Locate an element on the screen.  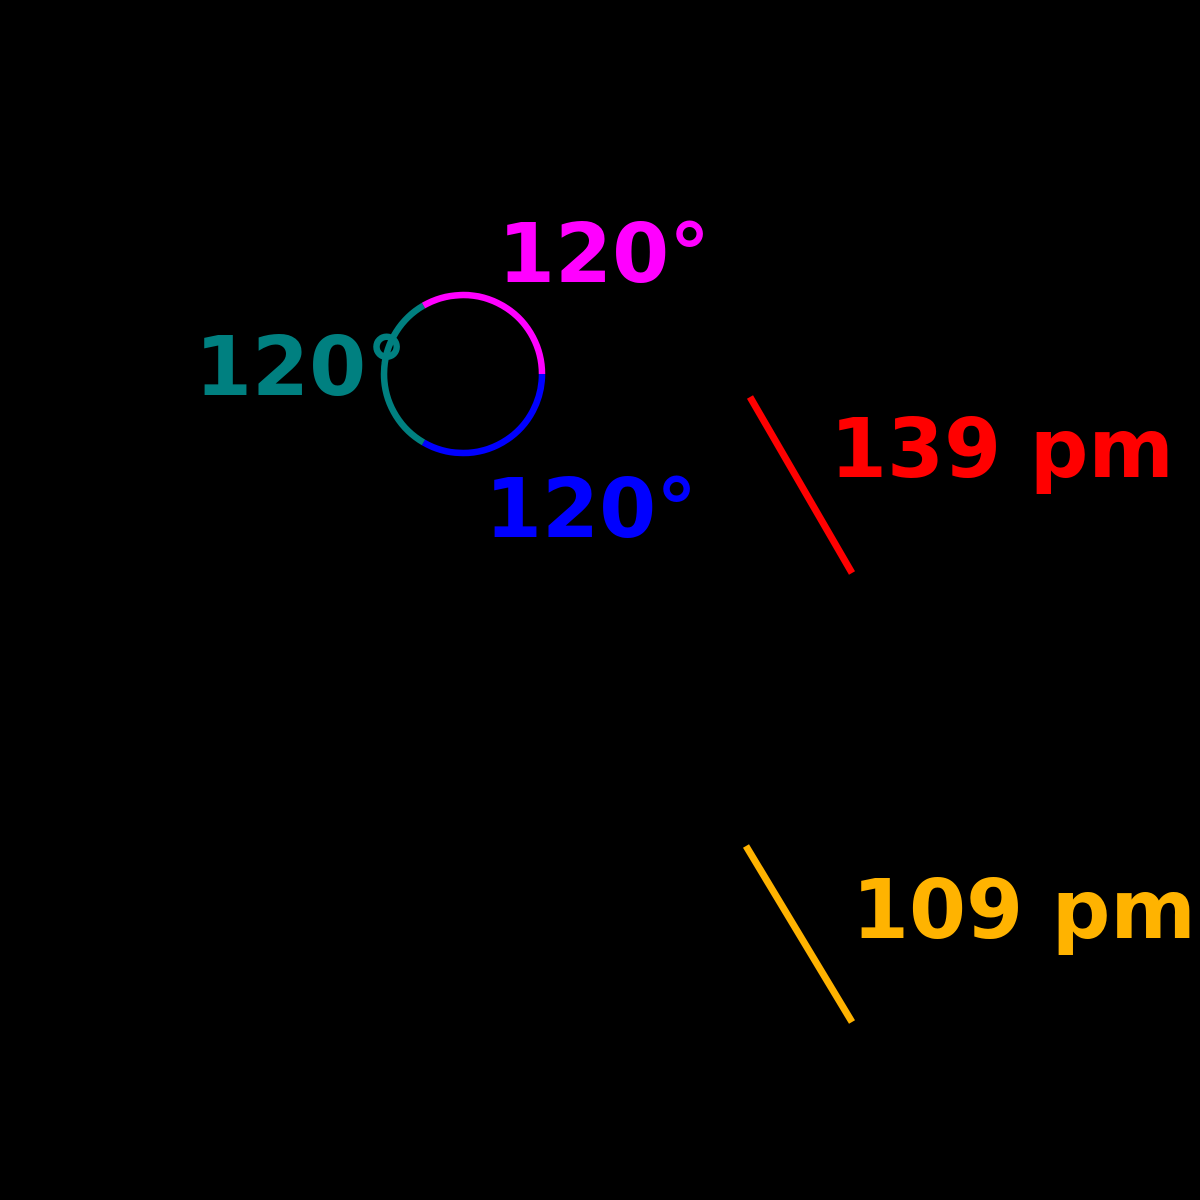
bond-length-label-ch: 109 pm is located at coordinates (1024, 910).